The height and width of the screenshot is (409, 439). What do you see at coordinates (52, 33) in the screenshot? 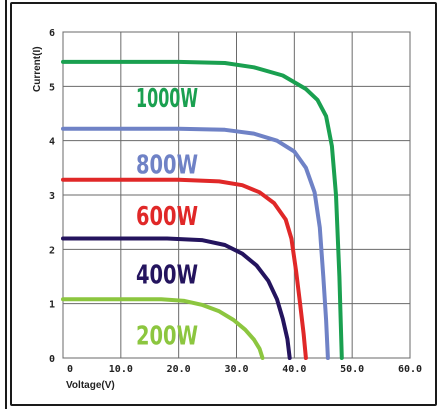
I see `y-tick-label: 6` at bounding box center [52, 33].